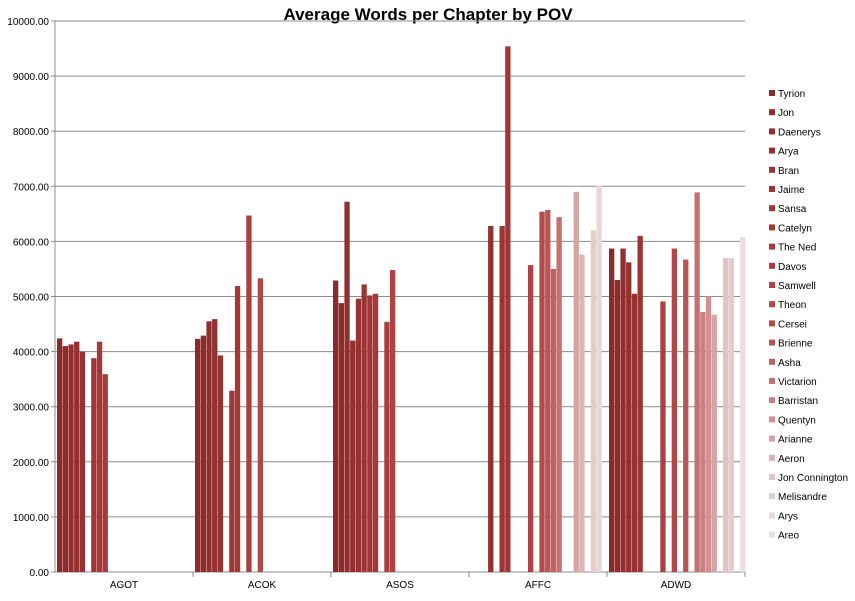  What do you see at coordinates (789, 363) in the screenshot?
I see `legend-entry: Asha` at bounding box center [789, 363].